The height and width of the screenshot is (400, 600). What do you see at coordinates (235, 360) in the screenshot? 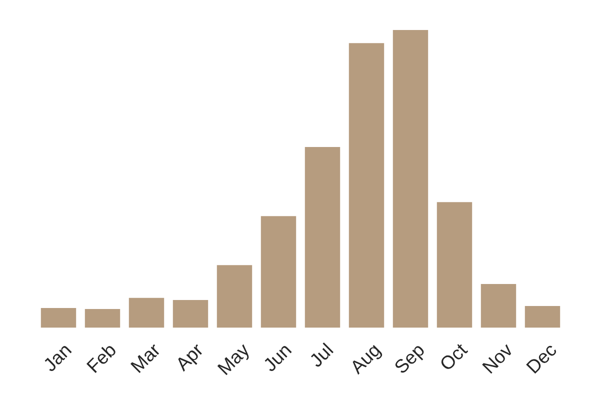
I see `x-tick-label: May` at bounding box center [235, 360].